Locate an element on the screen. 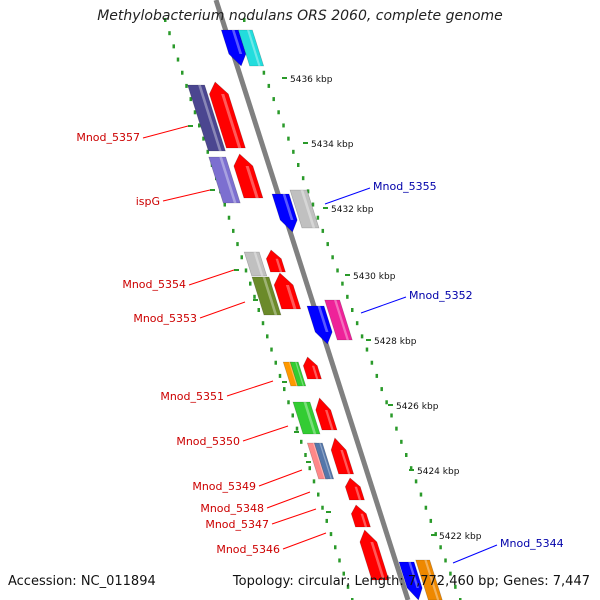 The image size is (600, 600). gene-ispG is located at coordinates (248, 176).